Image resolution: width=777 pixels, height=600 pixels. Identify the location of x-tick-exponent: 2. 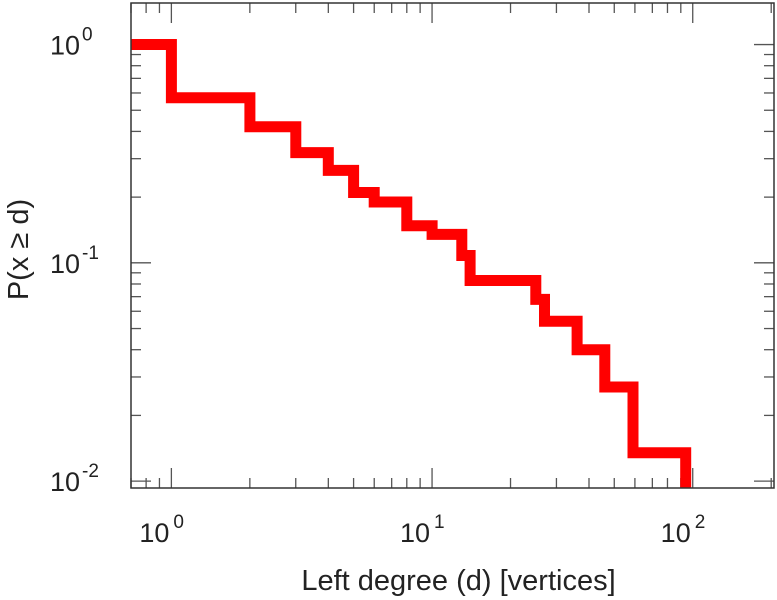
(700, 522).